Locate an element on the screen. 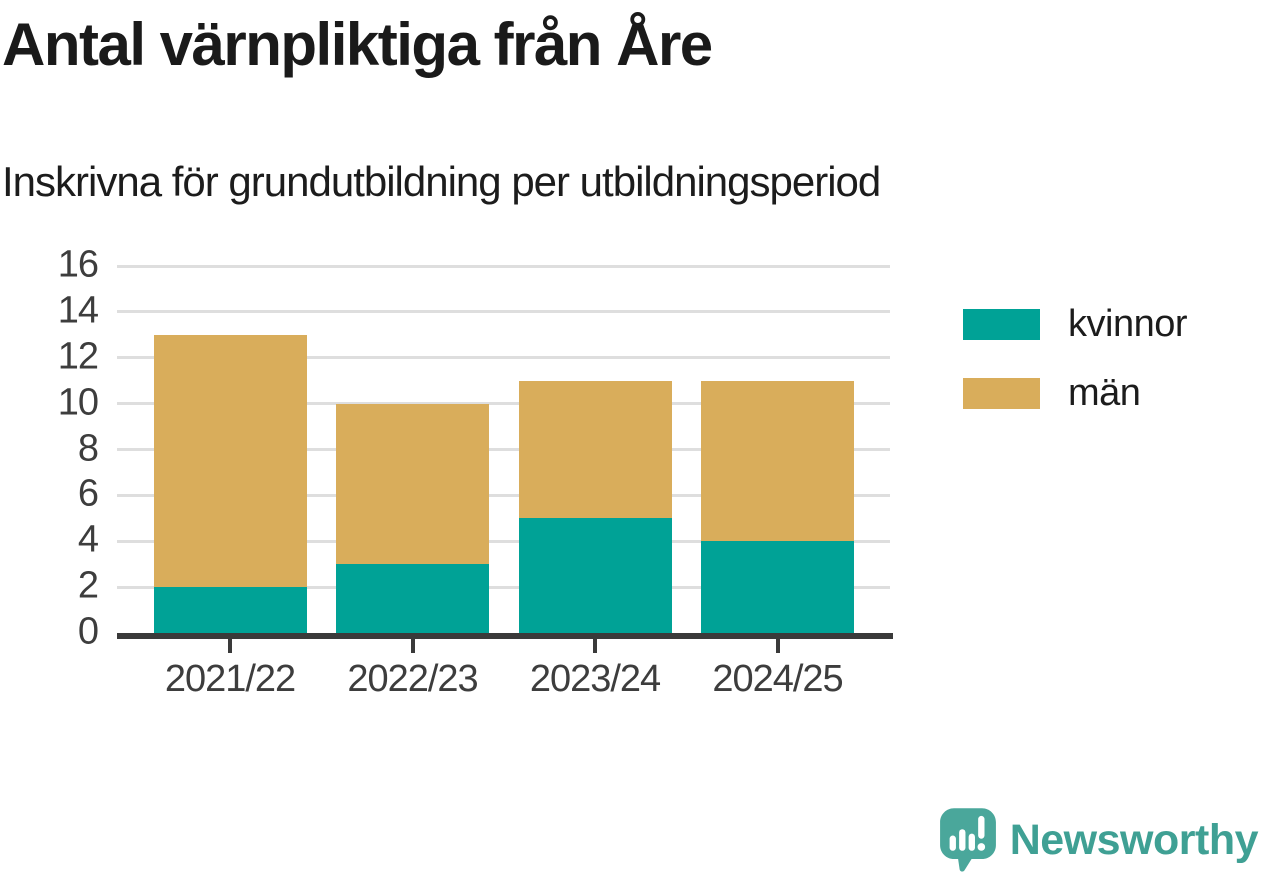 The image size is (1262, 879). y-axis-tick-label: 12 is located at coordinates (78, 356).